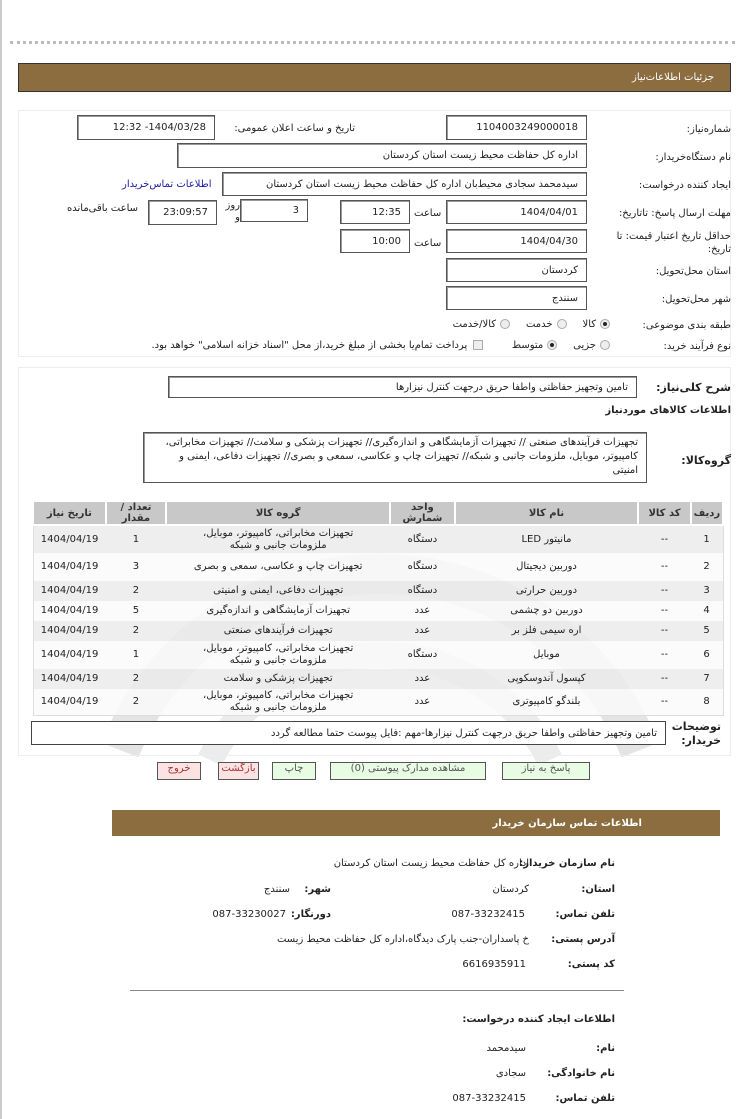  What do you see at coordinates (684, 185) in the screenshot?
I see `creator-label: ایجاد کننده درخواست:` at bounding box center [684, 185].